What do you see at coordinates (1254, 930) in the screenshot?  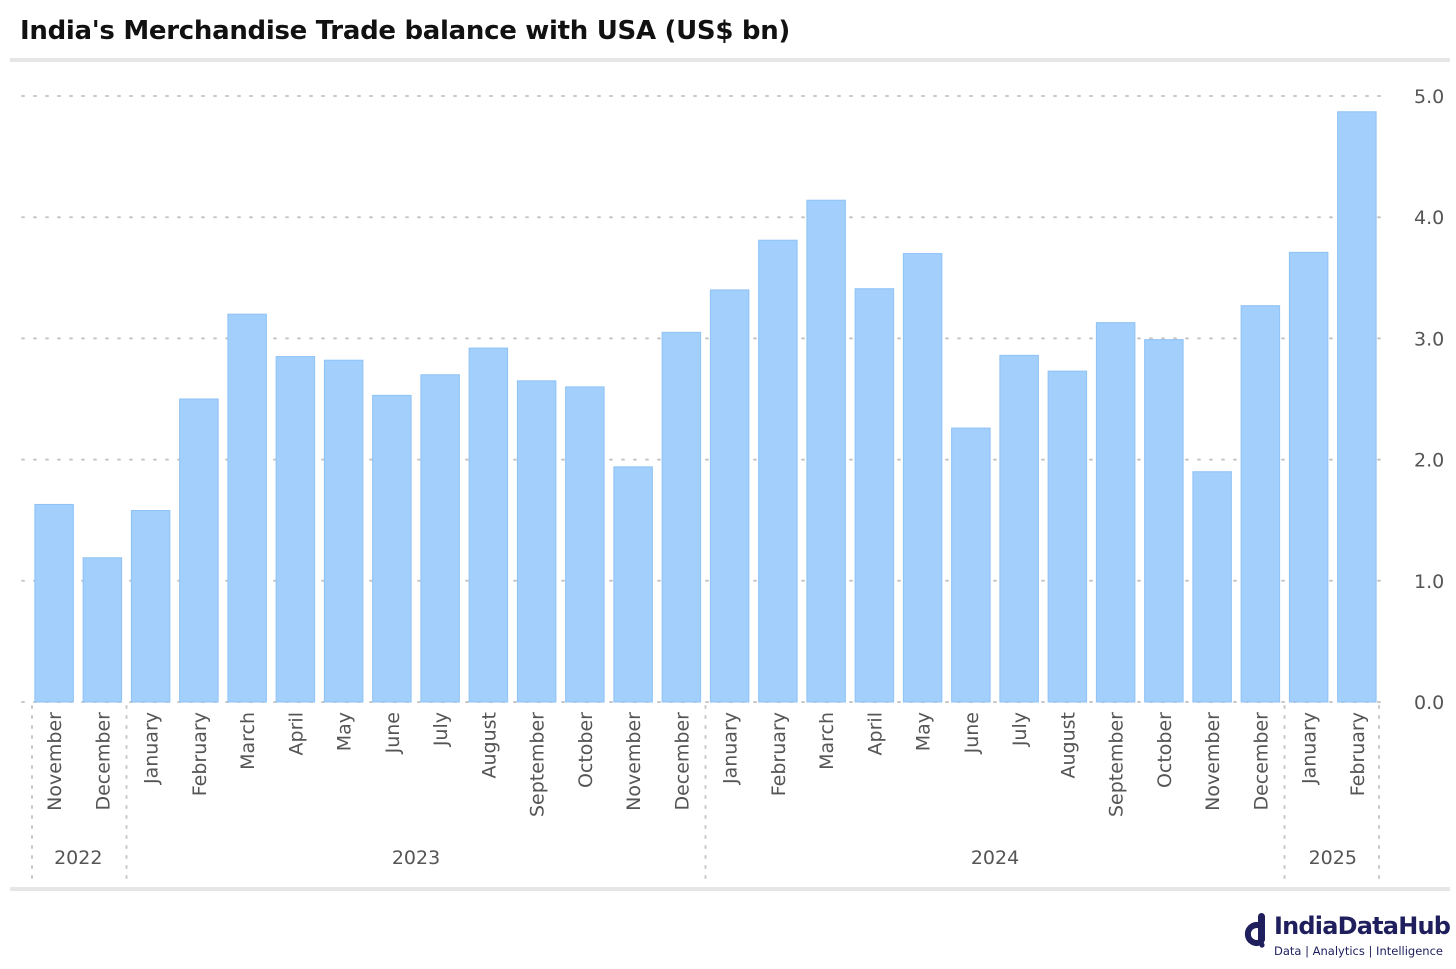 I see `indiadatahub-logo-icon` at bounding box center [1254, 930].